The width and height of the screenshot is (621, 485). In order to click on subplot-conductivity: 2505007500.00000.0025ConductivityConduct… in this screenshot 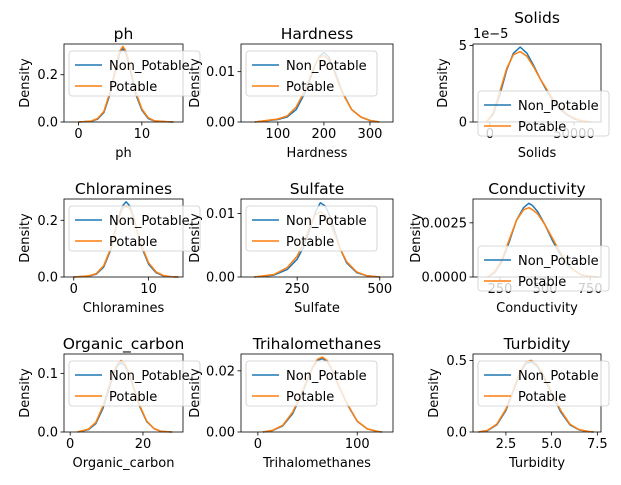, I will do `click(509, 248)`.